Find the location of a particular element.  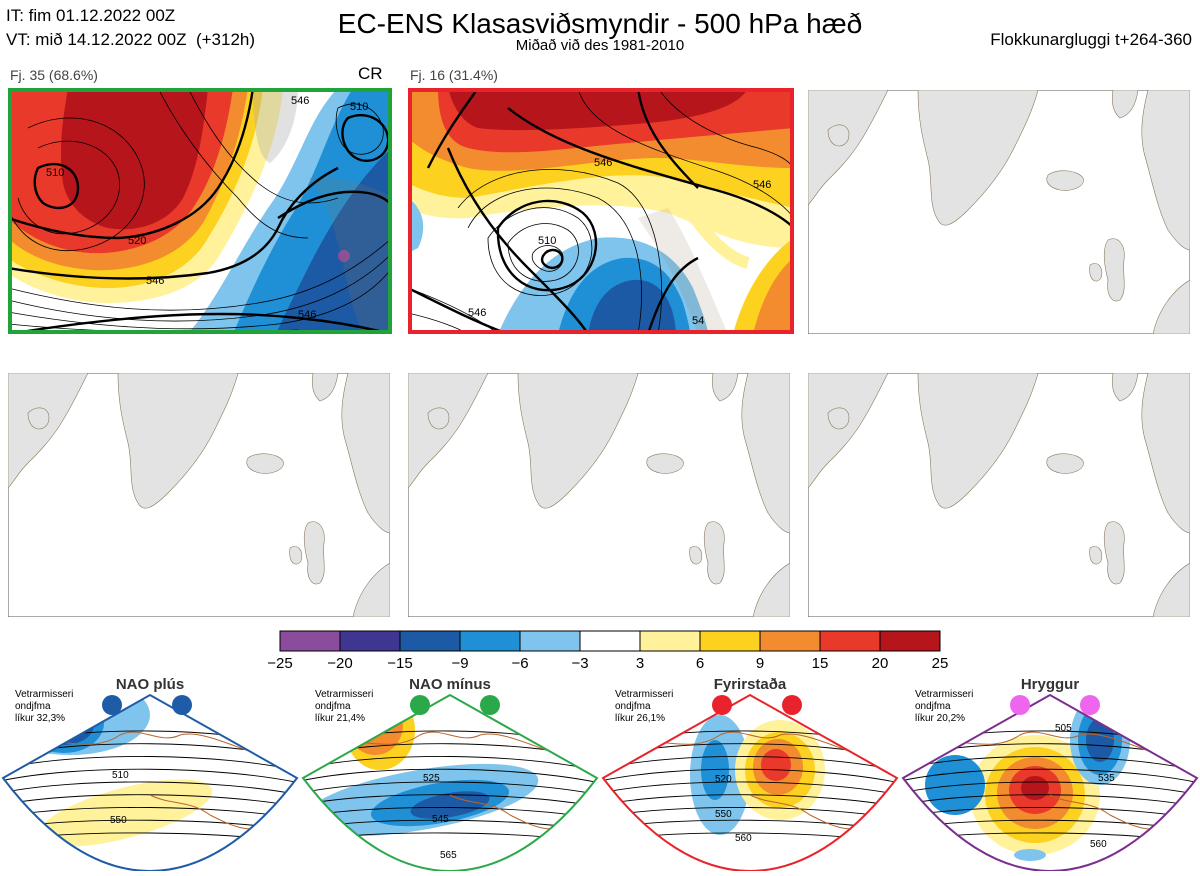

contour-label: 54 is located at coordinates (698, 321).